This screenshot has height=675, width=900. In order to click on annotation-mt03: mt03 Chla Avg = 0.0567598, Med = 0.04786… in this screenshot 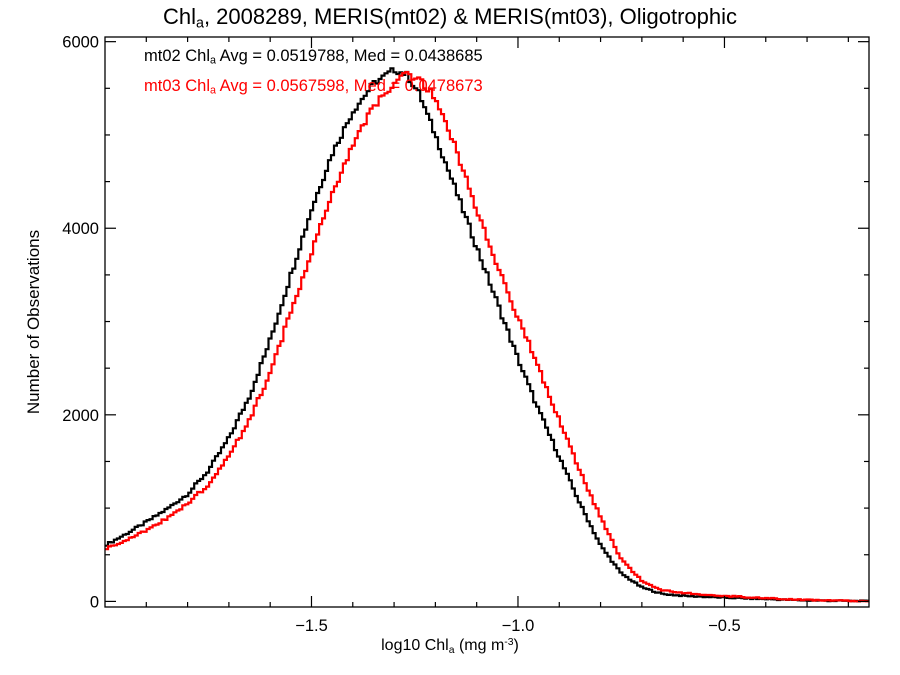, I will do `click(313, 87)`.